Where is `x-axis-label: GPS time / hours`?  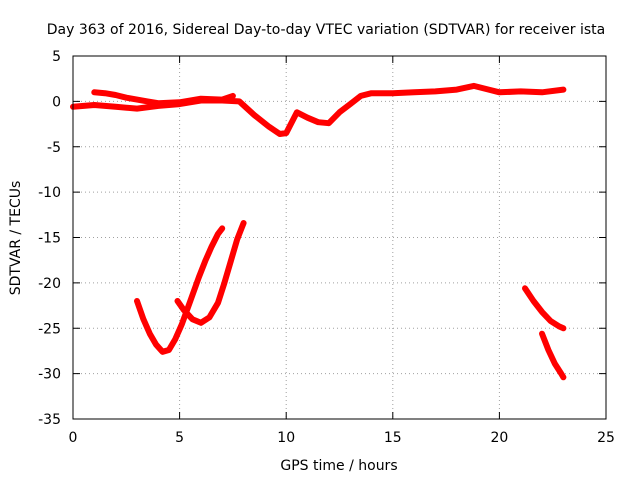 x-axis-label: GPS time / hours is located at coordinates (338, 466).